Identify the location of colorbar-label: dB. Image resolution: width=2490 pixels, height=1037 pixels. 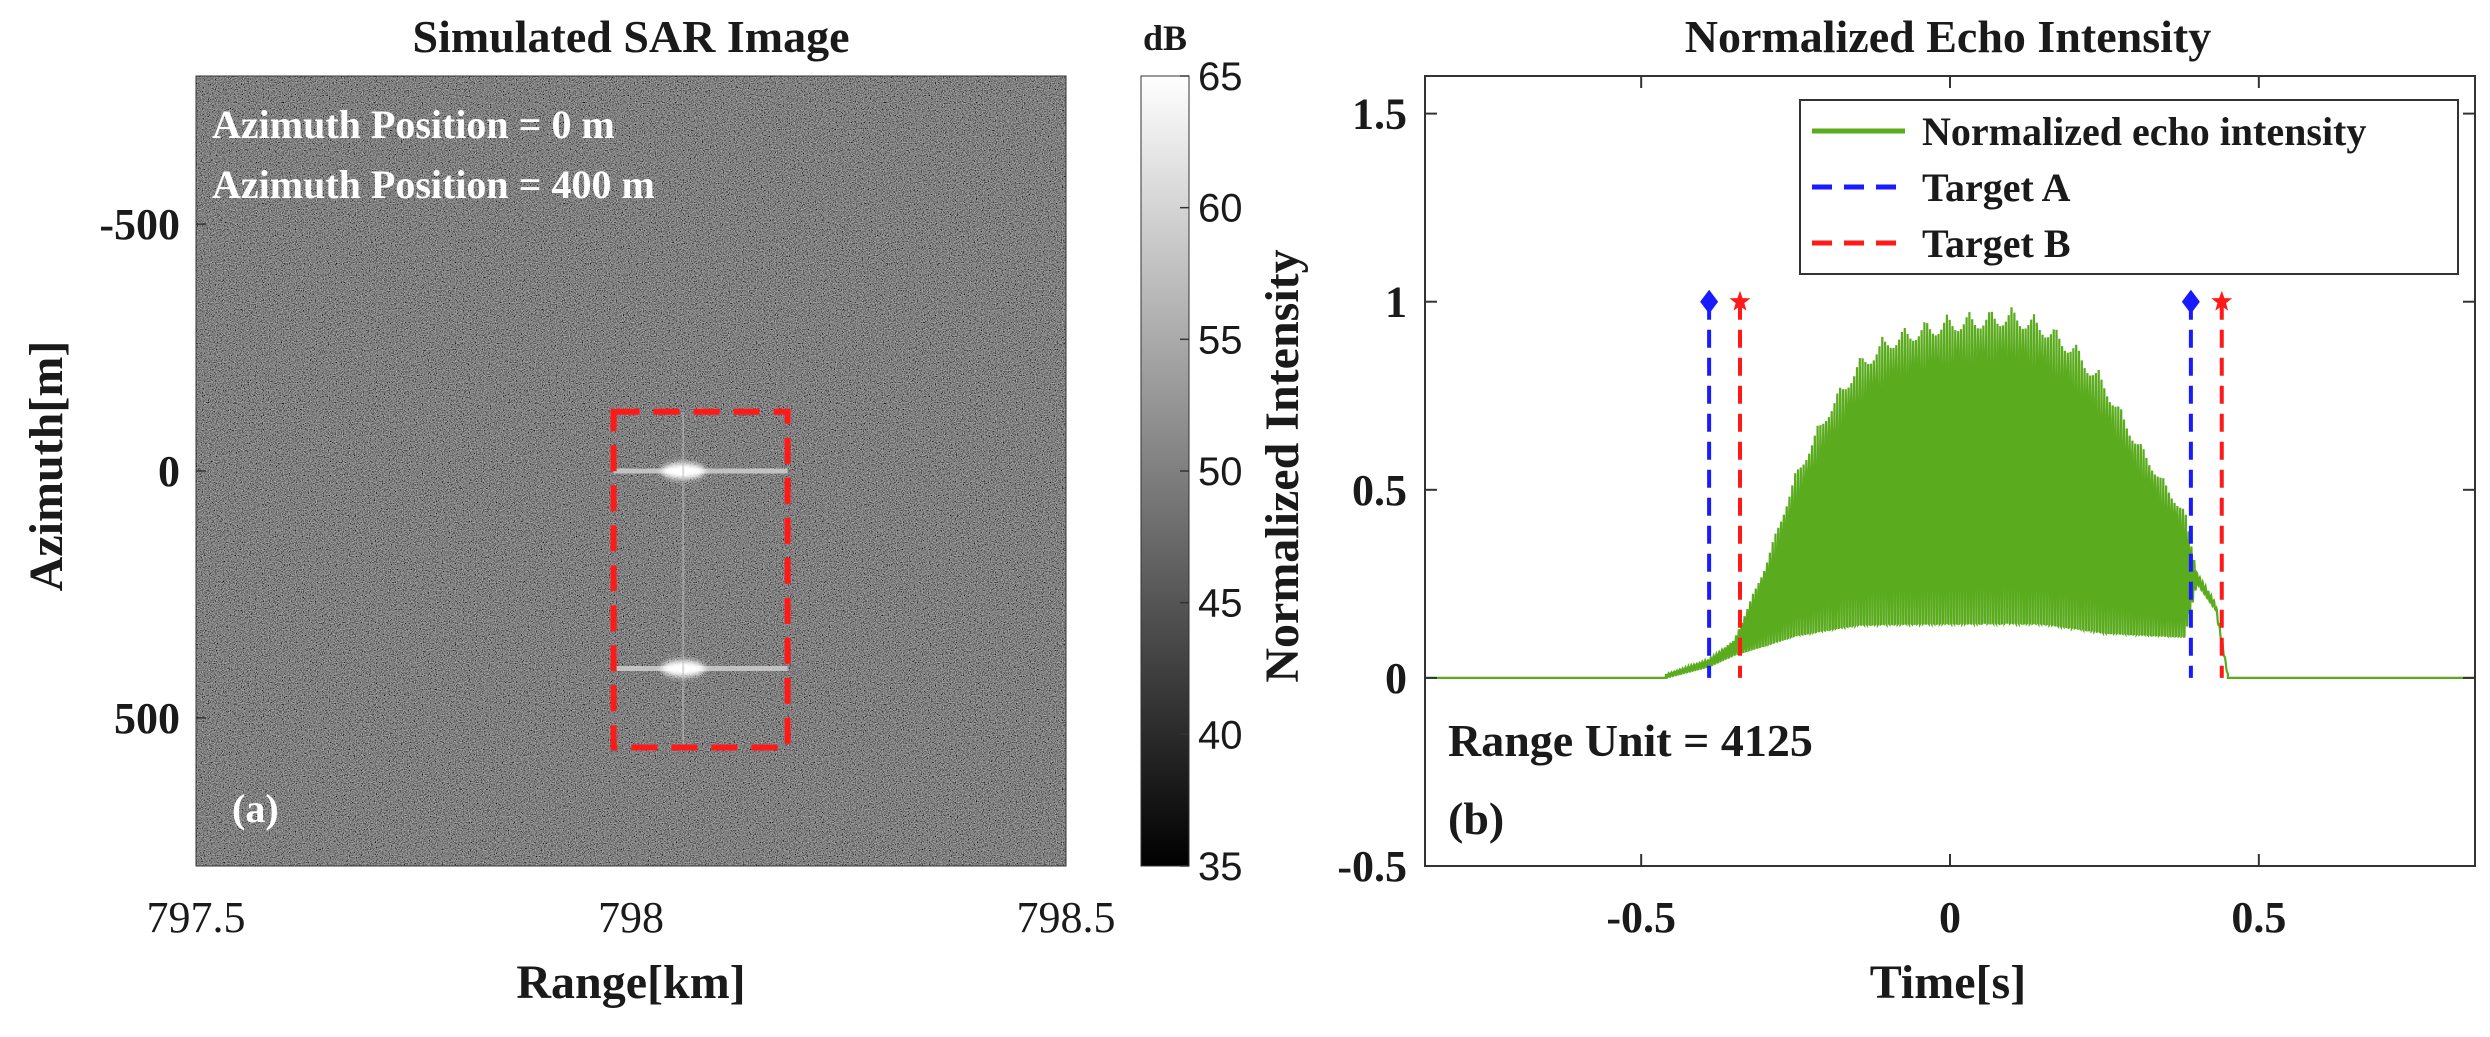
(1165, 38).